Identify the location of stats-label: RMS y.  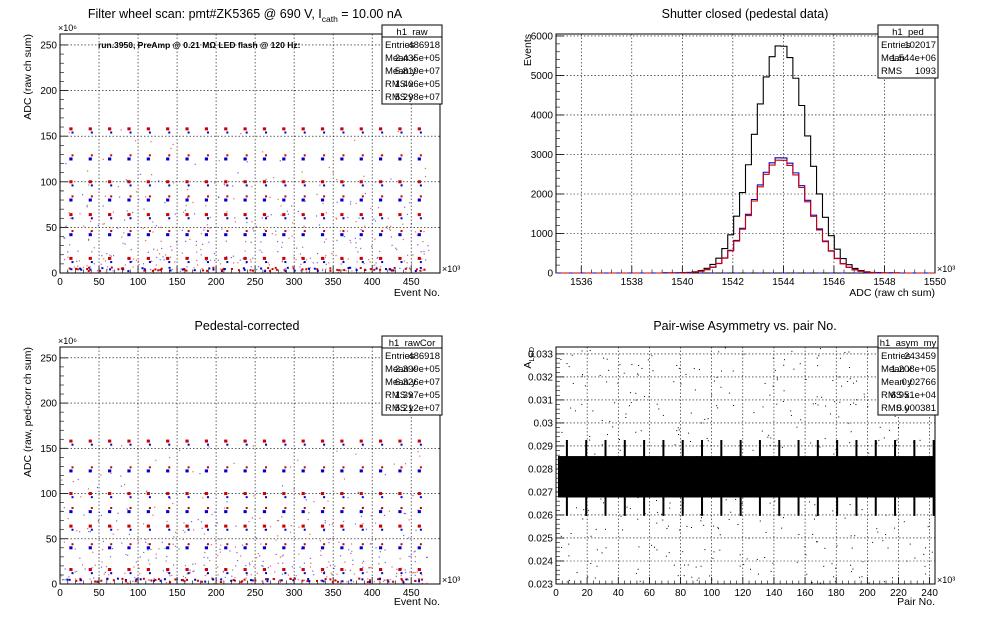
(399, 408).